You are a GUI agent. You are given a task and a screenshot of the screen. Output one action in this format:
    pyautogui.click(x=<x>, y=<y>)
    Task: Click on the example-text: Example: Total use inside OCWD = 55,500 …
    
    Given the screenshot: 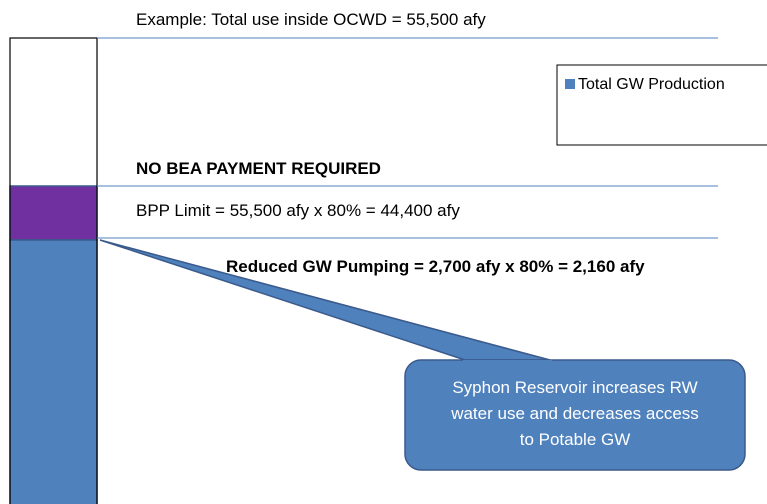 What is the action you would take?
    pyautogui.click(x=311, y=19)
    